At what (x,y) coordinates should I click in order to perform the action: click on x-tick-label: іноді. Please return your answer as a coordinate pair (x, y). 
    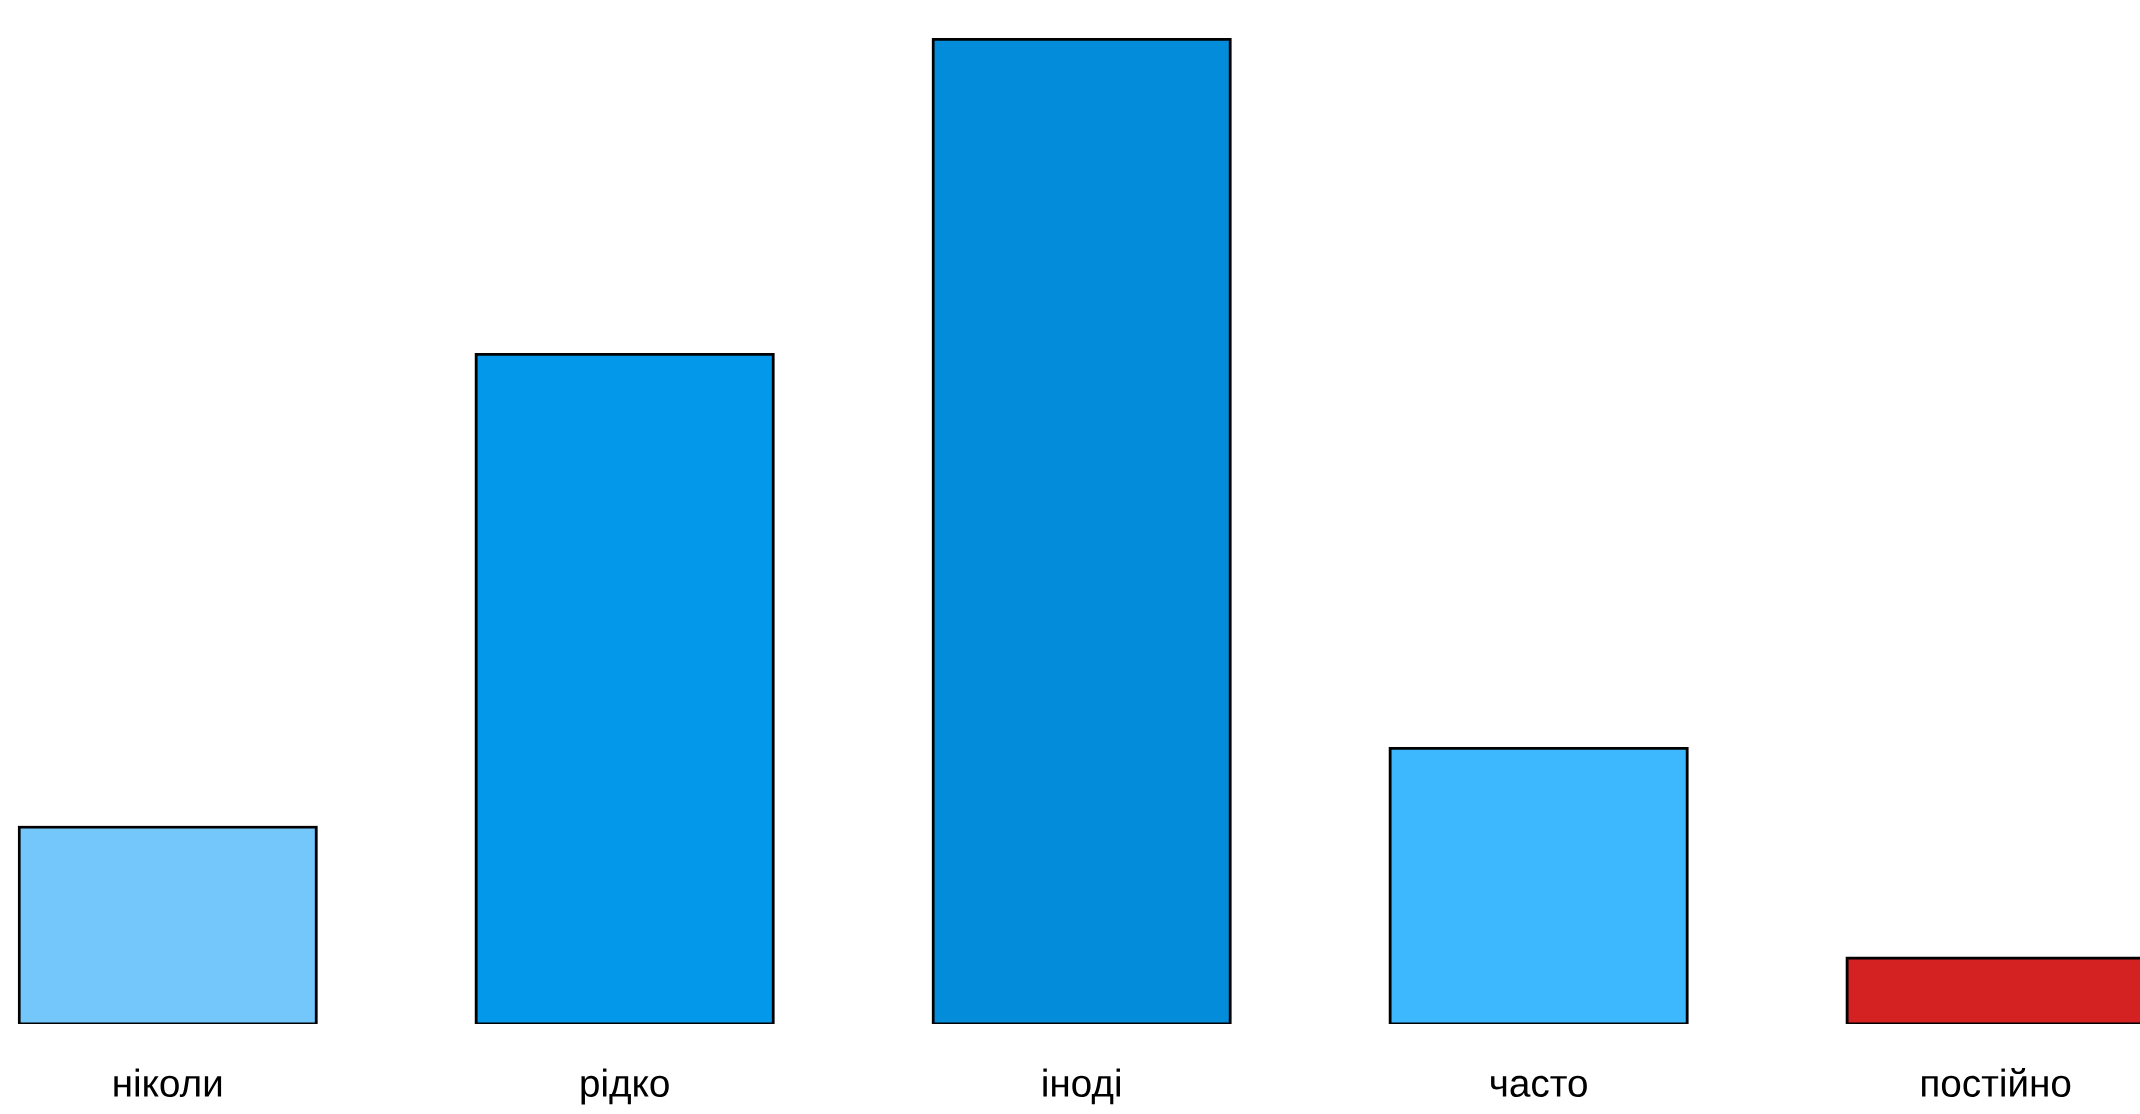
    Looking at the image, I should click on (1081, 1086).